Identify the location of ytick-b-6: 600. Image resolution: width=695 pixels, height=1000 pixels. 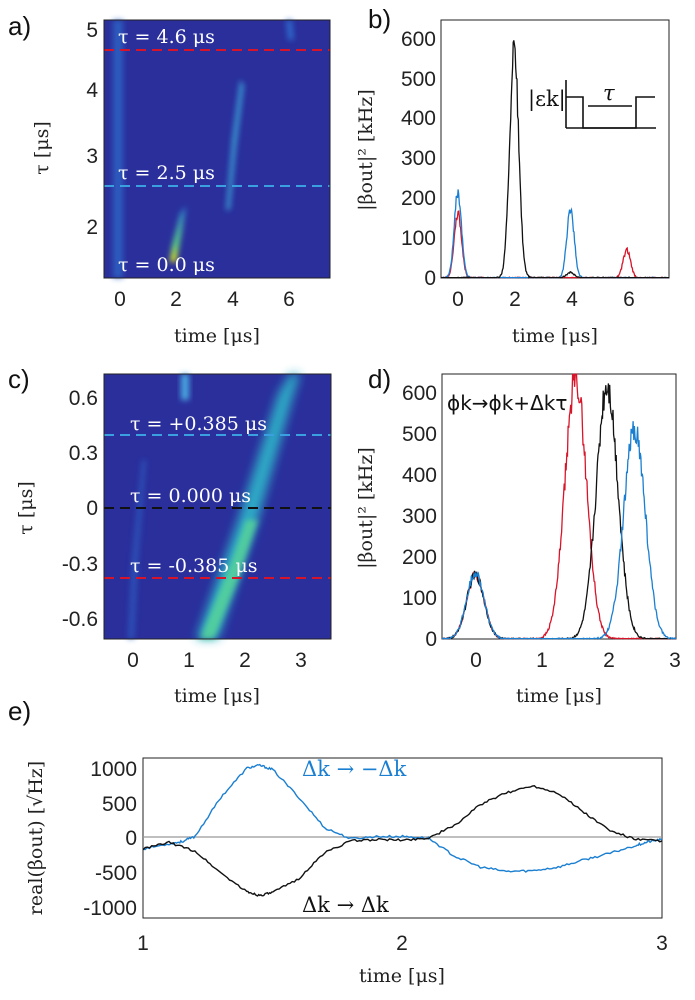
(418, 39).